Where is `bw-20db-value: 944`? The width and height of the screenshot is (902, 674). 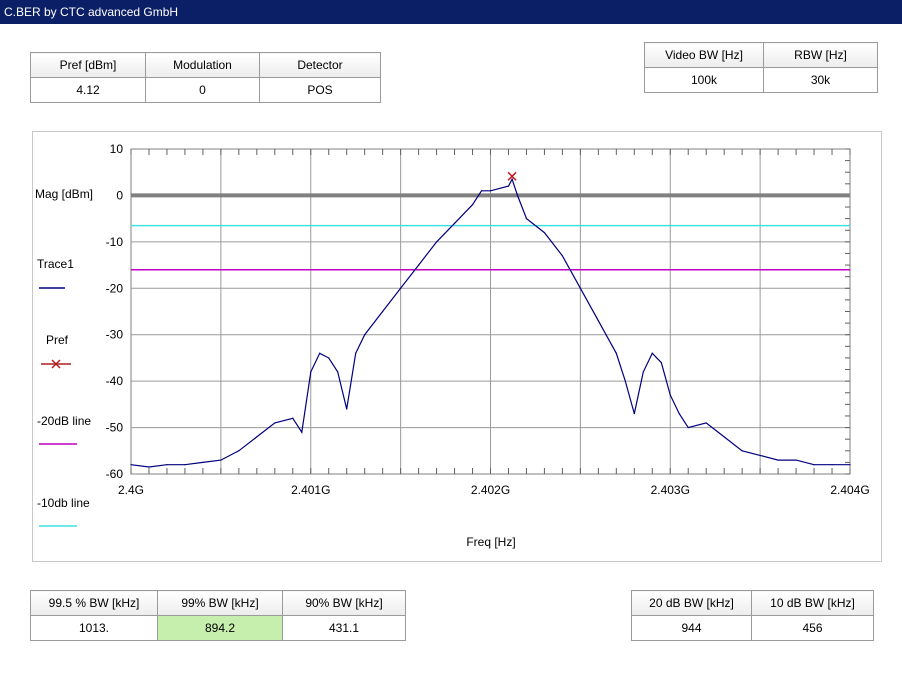 bw-20db-value: 944 is located at coordinates (691, 628).